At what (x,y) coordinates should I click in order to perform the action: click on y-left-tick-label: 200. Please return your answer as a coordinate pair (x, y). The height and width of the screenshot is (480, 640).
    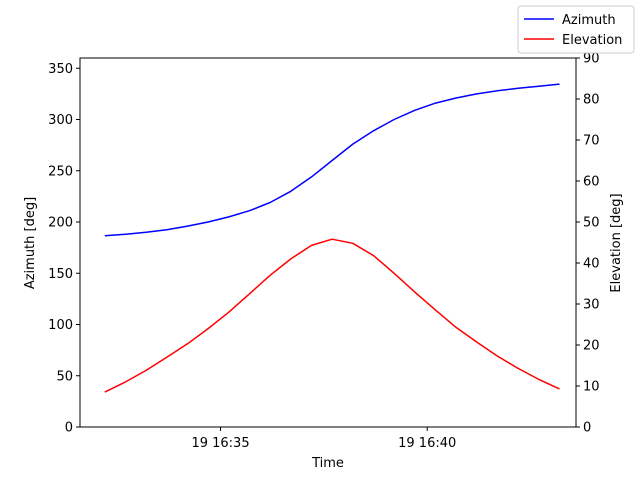
    Looking at the image, I should click on (60, 223).